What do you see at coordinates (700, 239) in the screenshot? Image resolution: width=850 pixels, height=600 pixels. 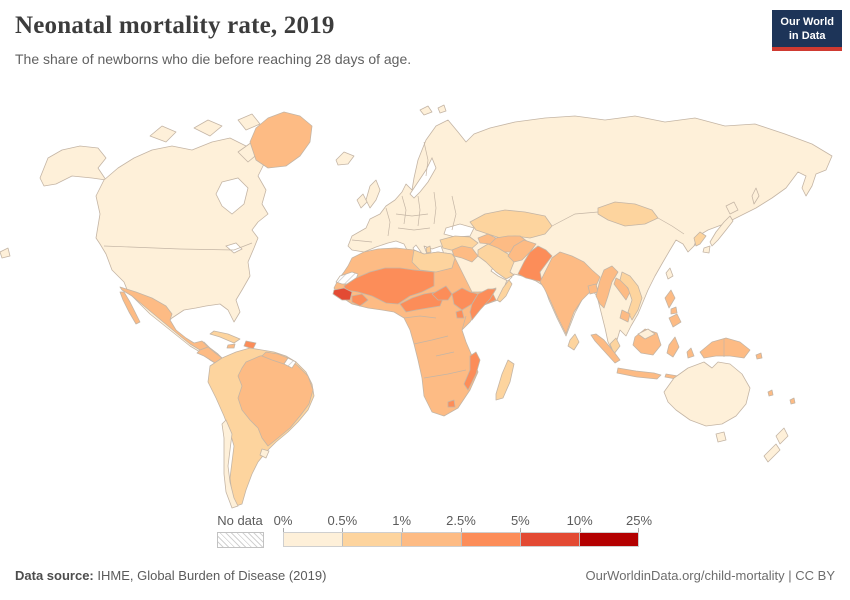 I see `region-north-korea` at bounding box center [700, 239].